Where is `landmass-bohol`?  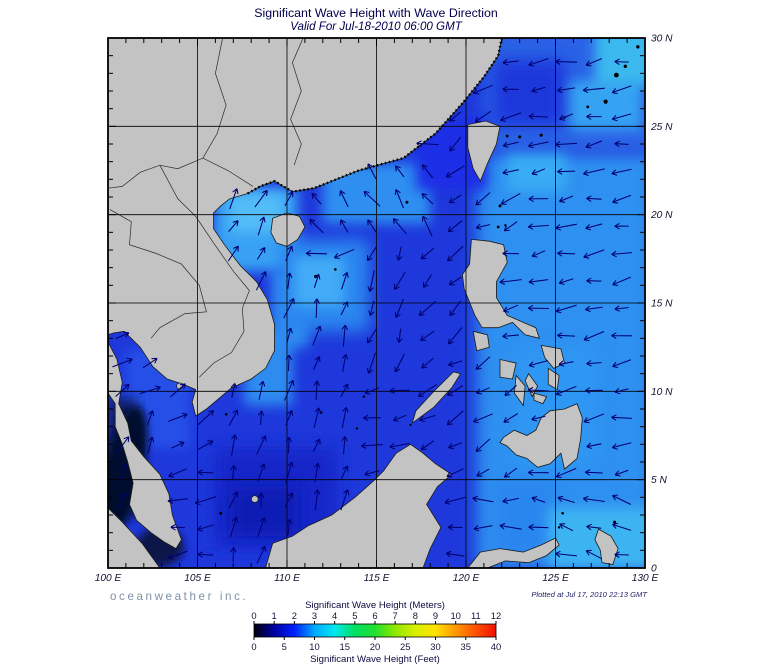 landmass-bohol is located at coordinates (540, 398).